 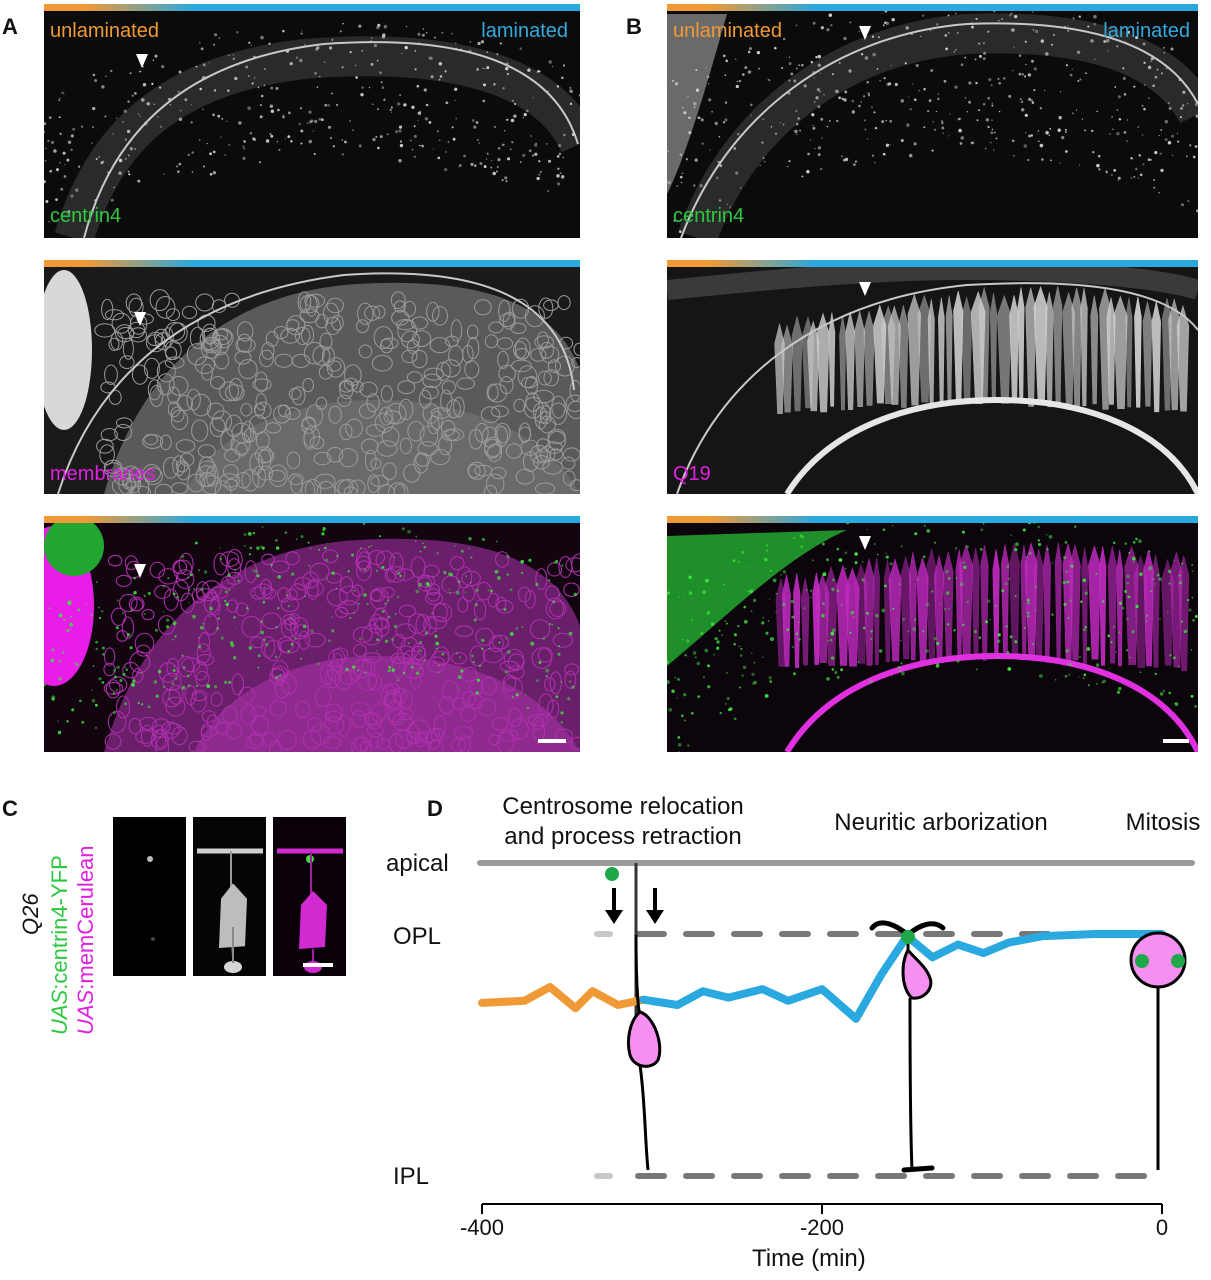 I want to click on panel-b-q19-svg, so click(x=932, y=377).